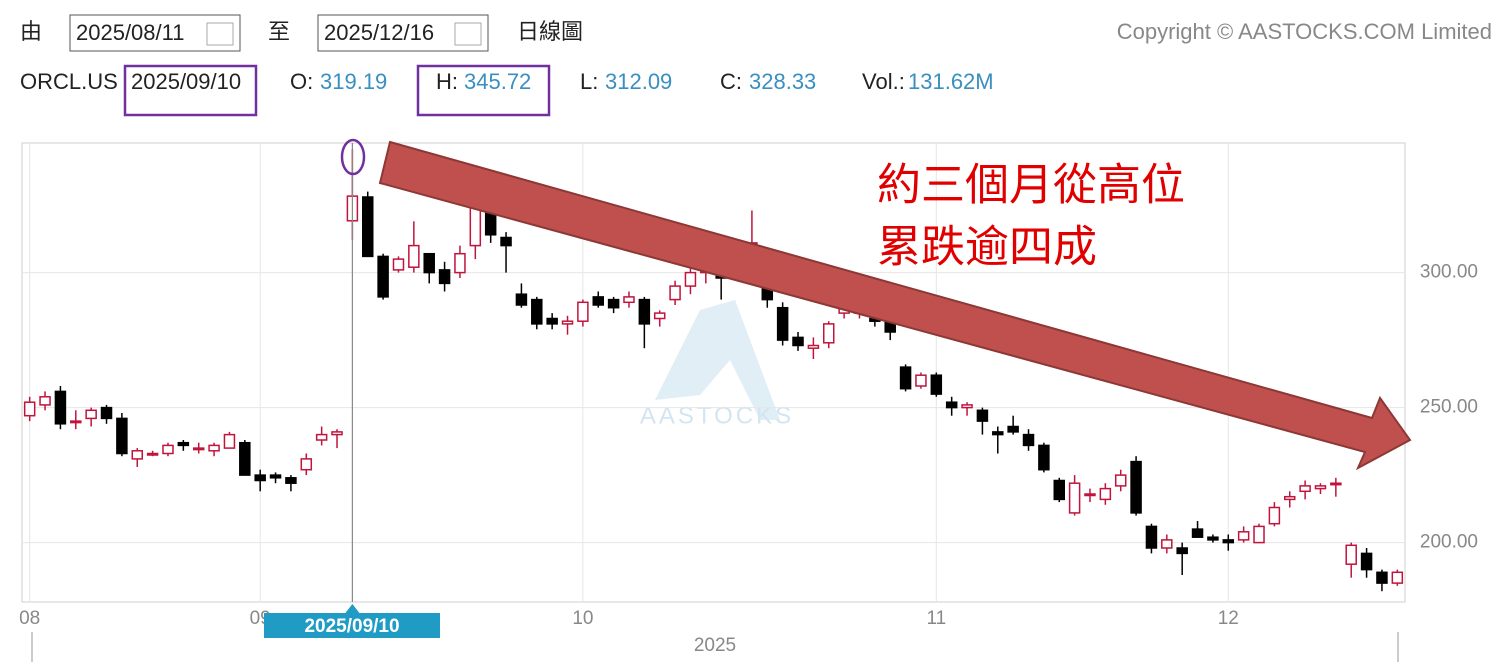 The width and height of the screenshot is (1502, 666). Describe the element at coordinates (29, 618) in the screenshot. I see `x-tick-label: 08` at that location.